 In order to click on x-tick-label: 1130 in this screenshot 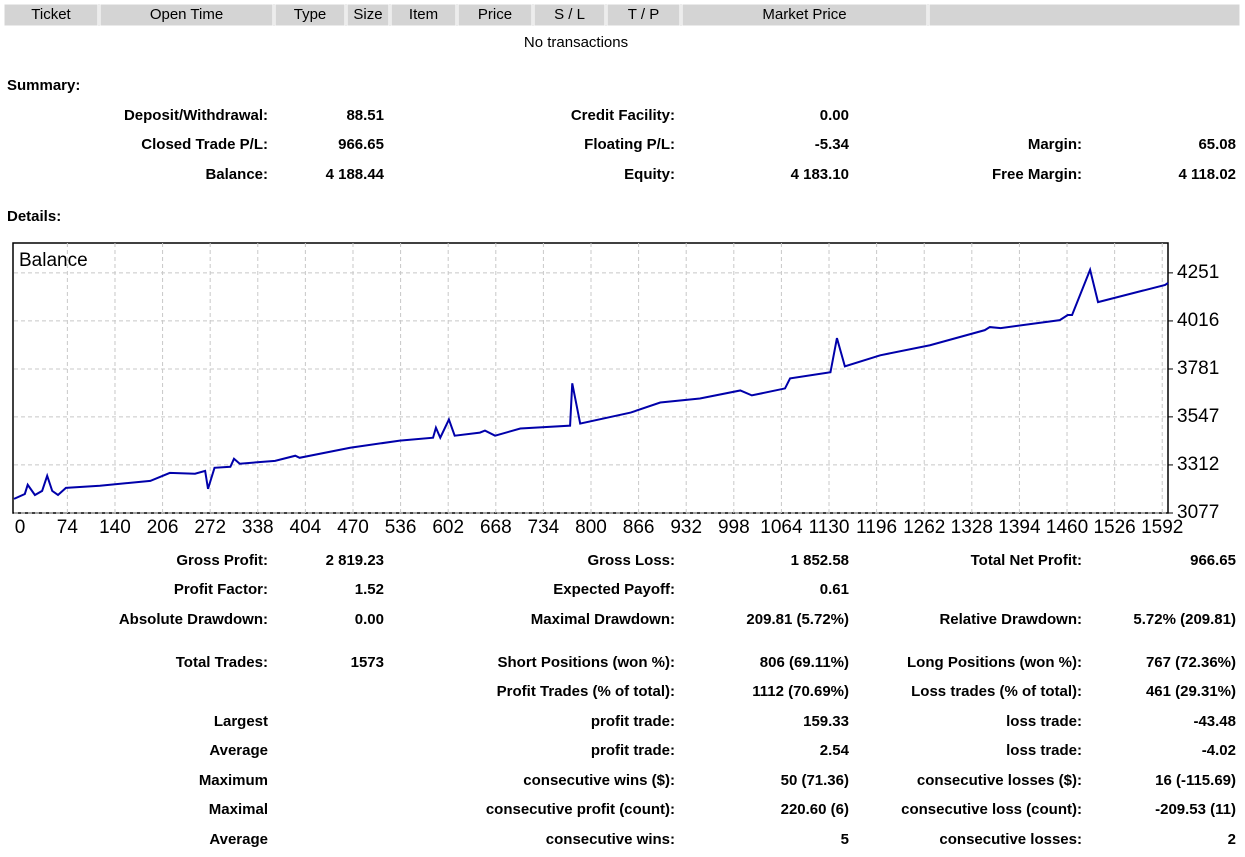, I will do `click(829, 527)`.